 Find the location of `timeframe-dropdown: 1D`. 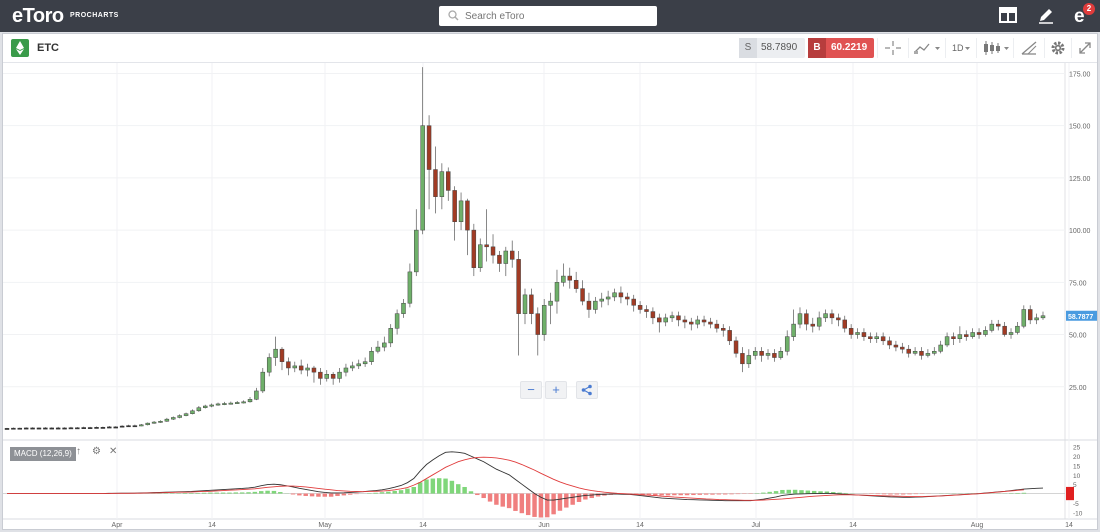

timeframe-dropdown: 1D is located at coordinates (960, 48).